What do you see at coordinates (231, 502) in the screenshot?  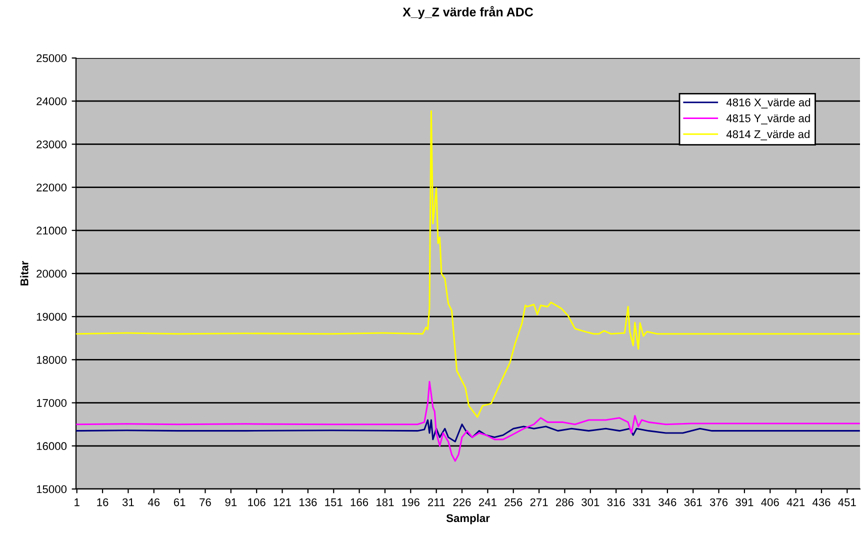 I see `x-tick-label: 91` at bounding box center [231, 502].